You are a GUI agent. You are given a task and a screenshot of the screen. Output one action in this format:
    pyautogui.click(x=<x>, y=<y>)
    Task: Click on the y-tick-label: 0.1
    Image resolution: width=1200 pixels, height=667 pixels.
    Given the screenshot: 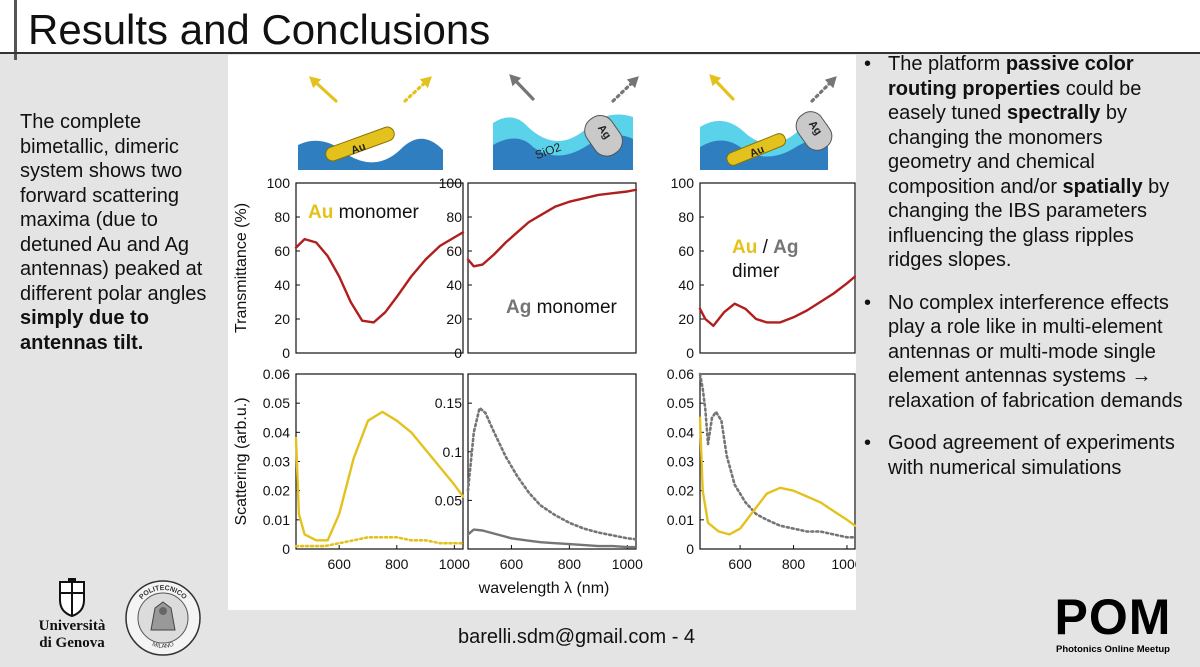 What is the action you would take?
    pyautogui.click(x=453, y=452)
    